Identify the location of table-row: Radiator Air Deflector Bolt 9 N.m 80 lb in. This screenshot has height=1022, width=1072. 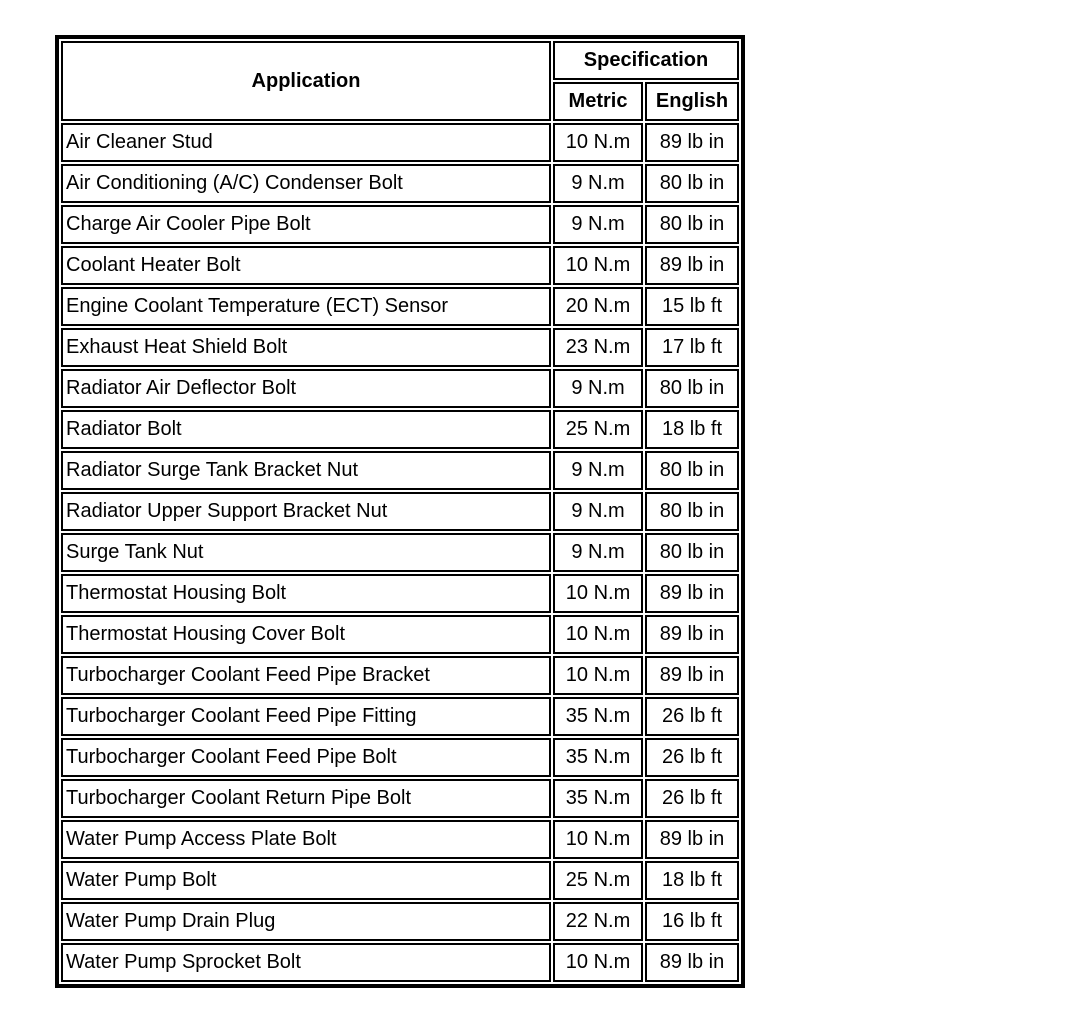
(400, 388).